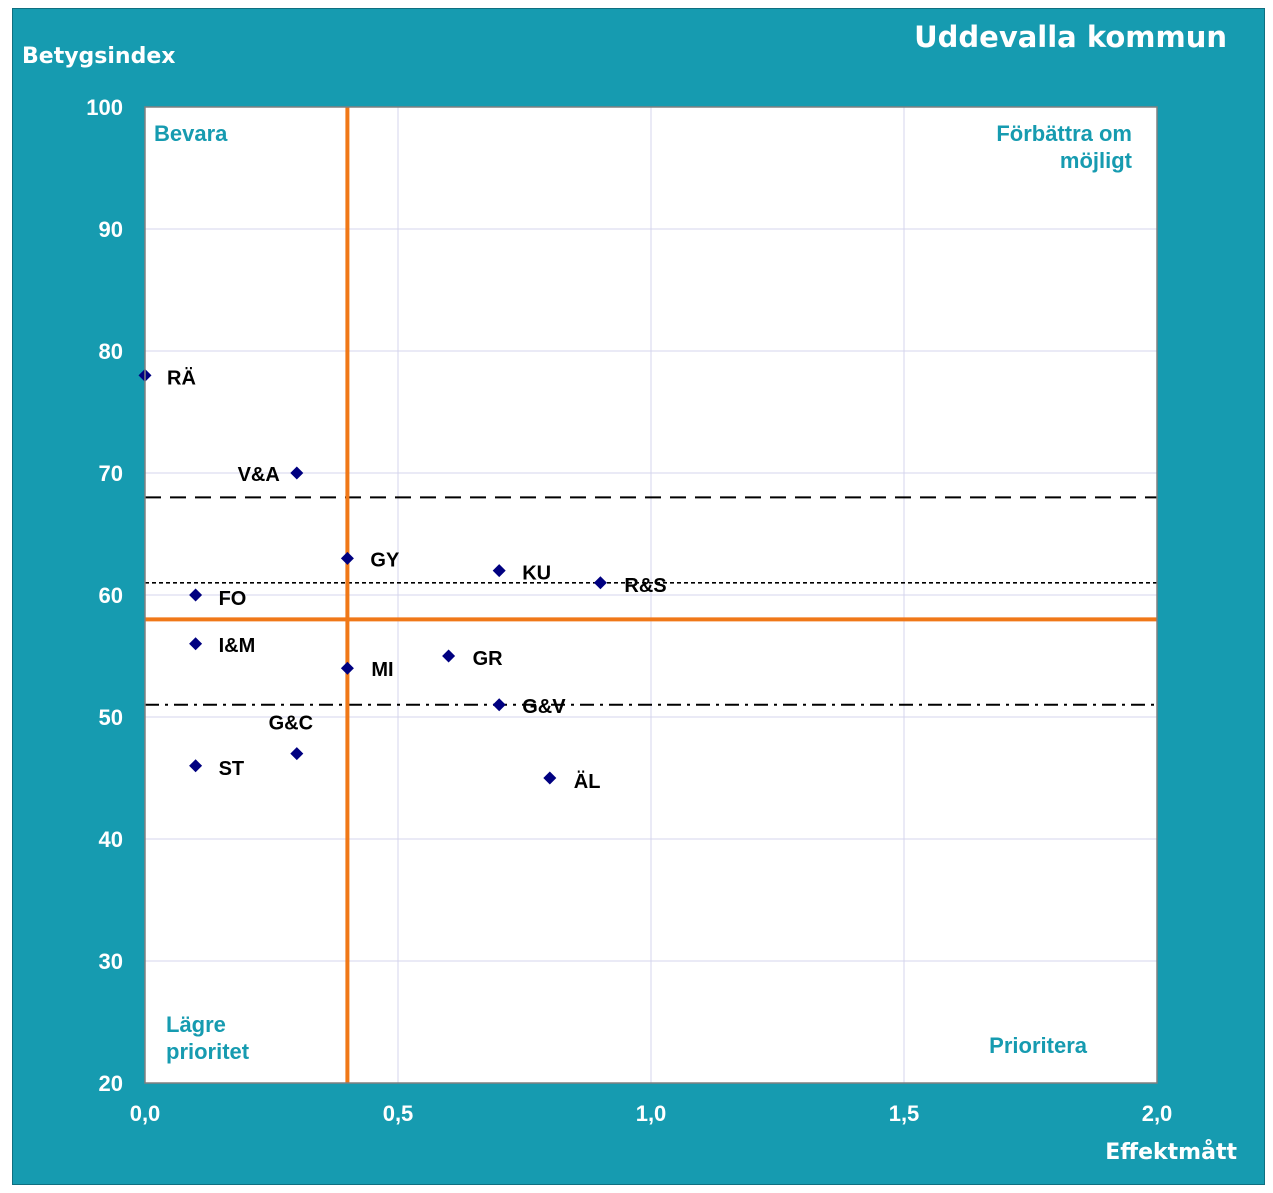  I want to click on point-label: G&V, so click(544, 707).